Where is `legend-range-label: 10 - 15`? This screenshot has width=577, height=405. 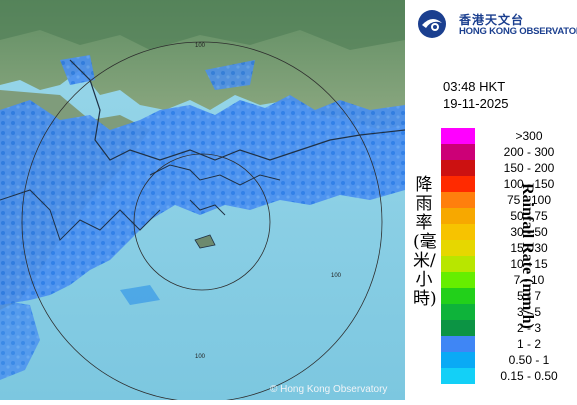 legend-range-label: 10 - 15 is located at coordinates (529, 264).